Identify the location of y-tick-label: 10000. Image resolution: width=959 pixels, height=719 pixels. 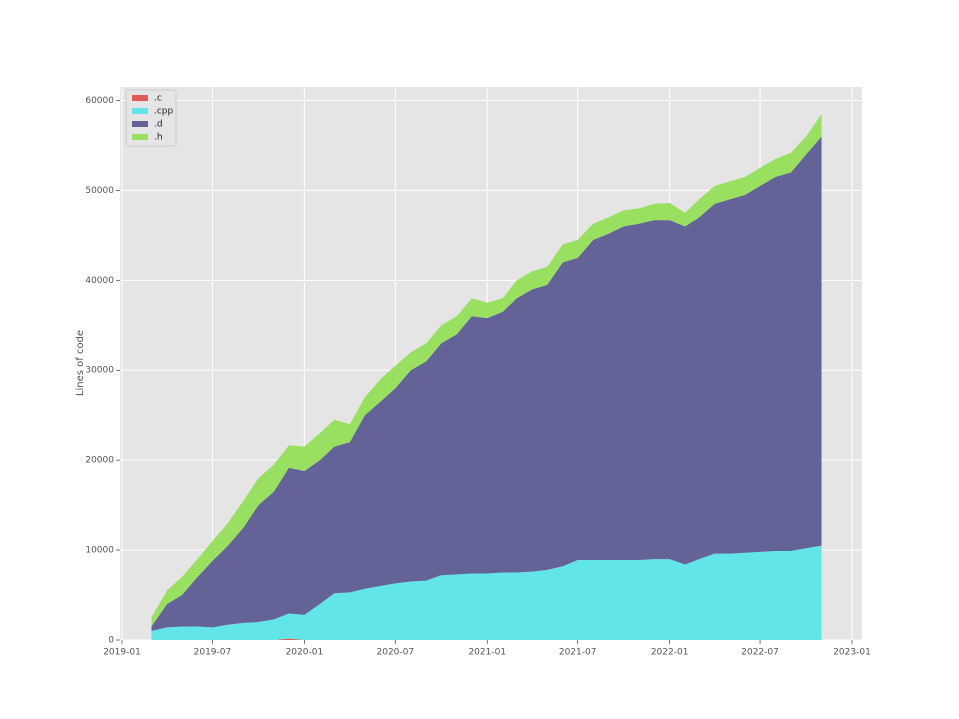
(99, 551).